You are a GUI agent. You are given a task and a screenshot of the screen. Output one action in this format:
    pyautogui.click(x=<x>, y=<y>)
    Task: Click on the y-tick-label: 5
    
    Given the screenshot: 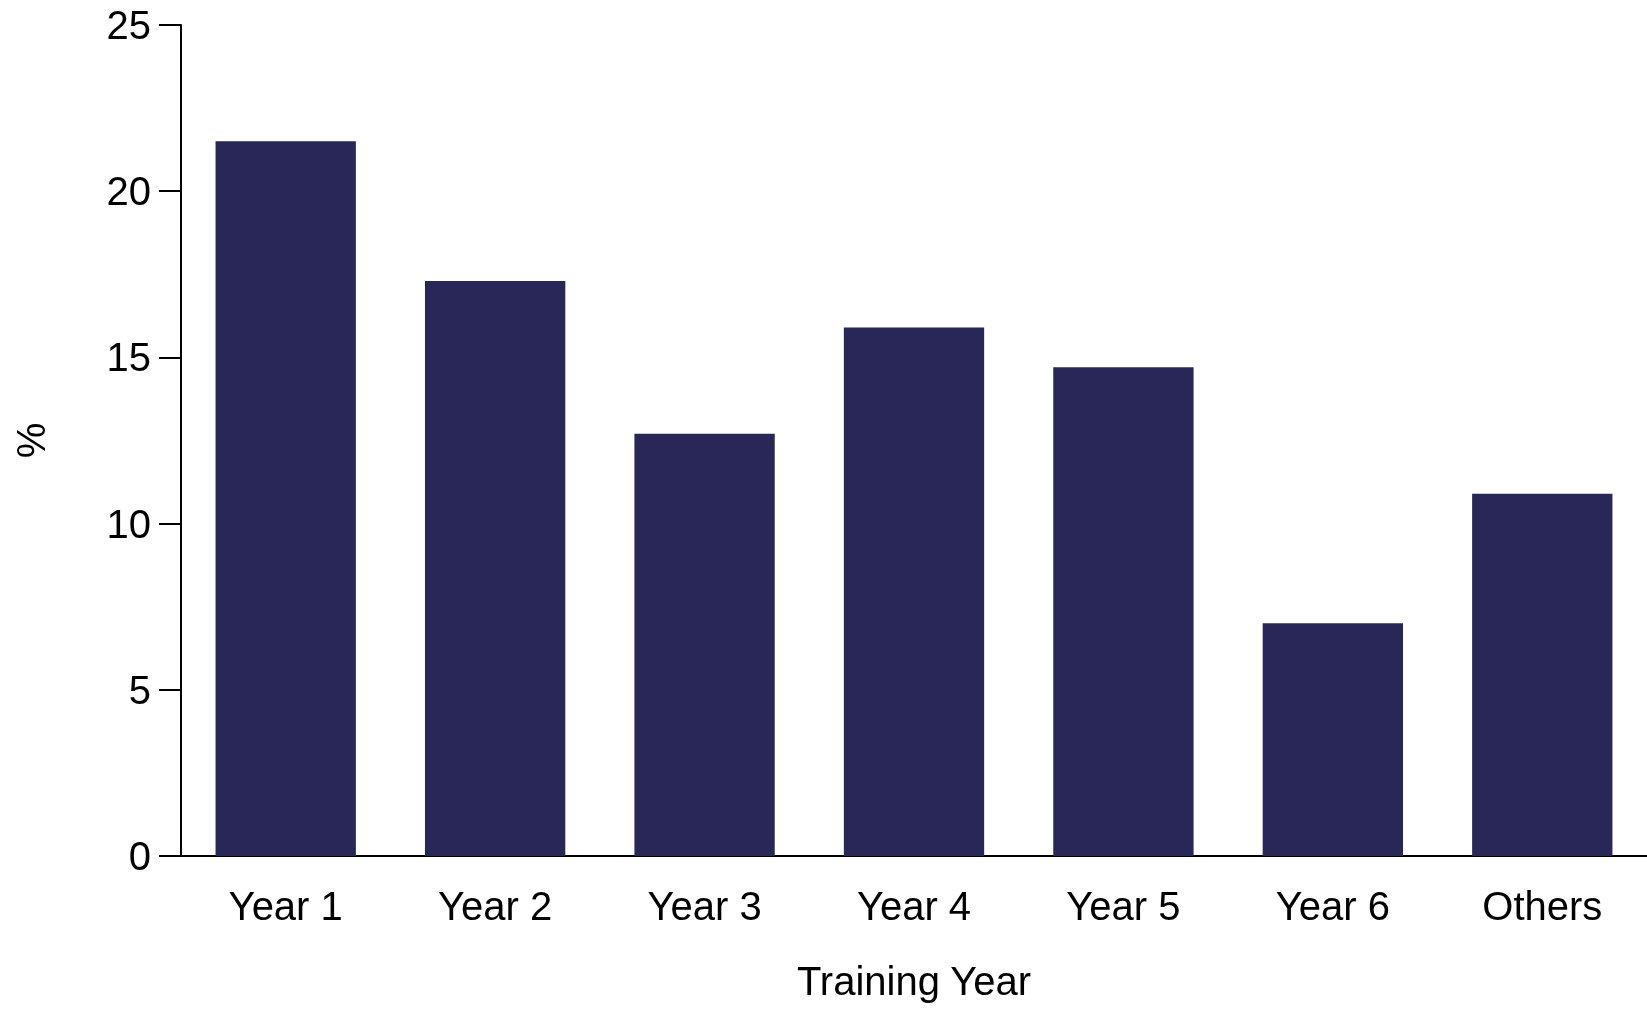 What is the action you would take?
    pyautogui.click(x=139, y=689)
    